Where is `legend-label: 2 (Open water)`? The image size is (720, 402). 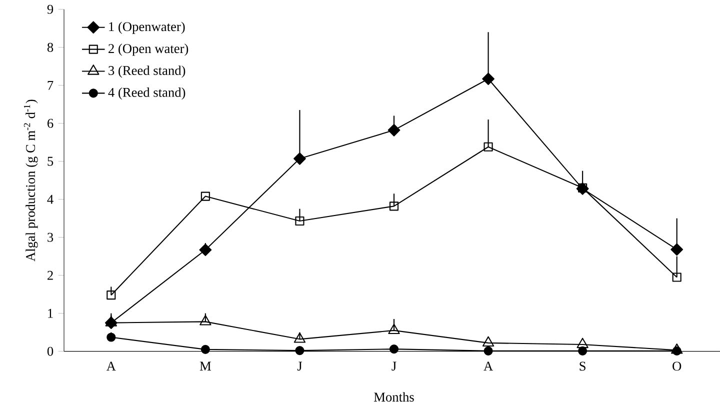
legend-label: 2 (Open water) is located at coordinates (148, 50).